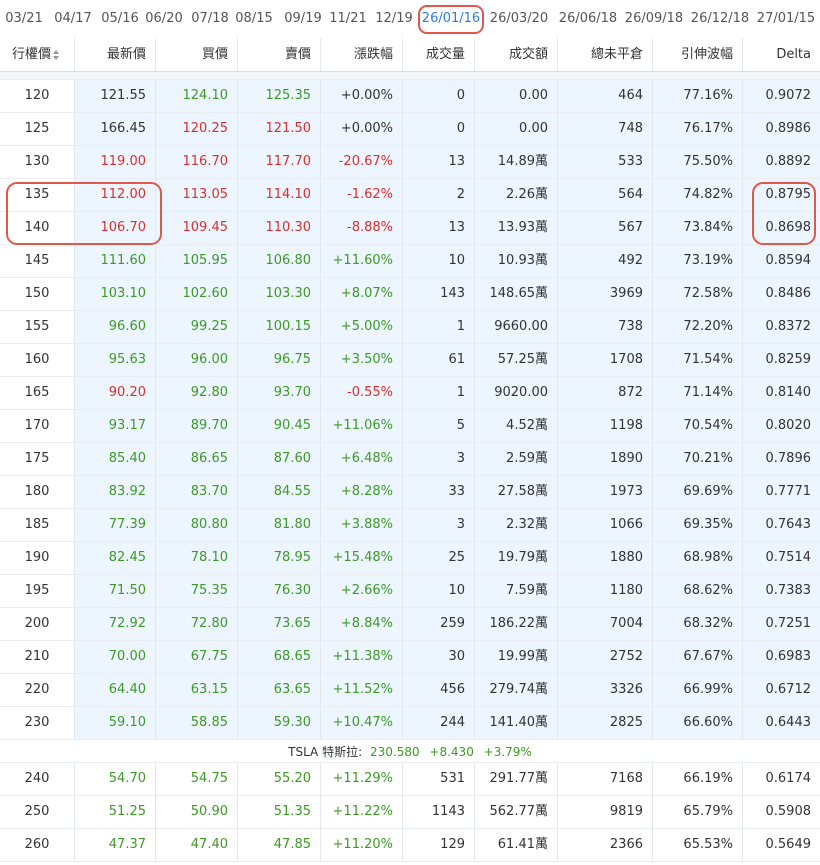  What do you see at coordinates (654, 18) in the screenshot?
I see `tab-expiry-12: 26/09/18` at bounding box center [654, 18].